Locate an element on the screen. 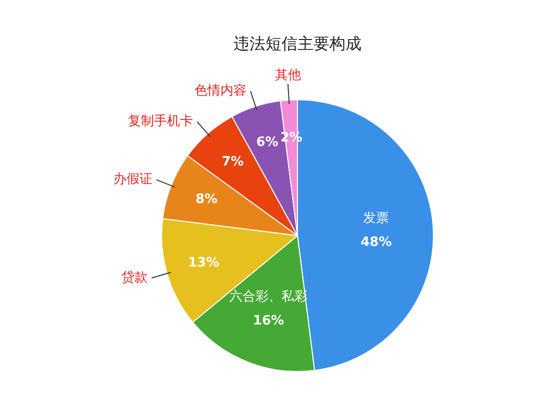  data-label: 16% is located at coordinates (268, 320).